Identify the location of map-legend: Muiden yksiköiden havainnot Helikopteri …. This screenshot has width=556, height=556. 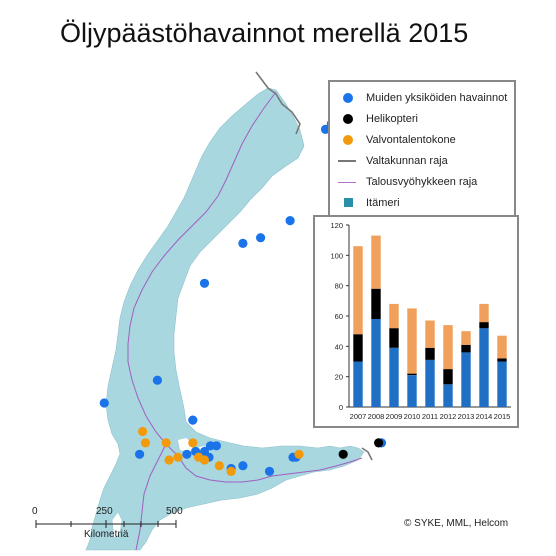
(422, 149).